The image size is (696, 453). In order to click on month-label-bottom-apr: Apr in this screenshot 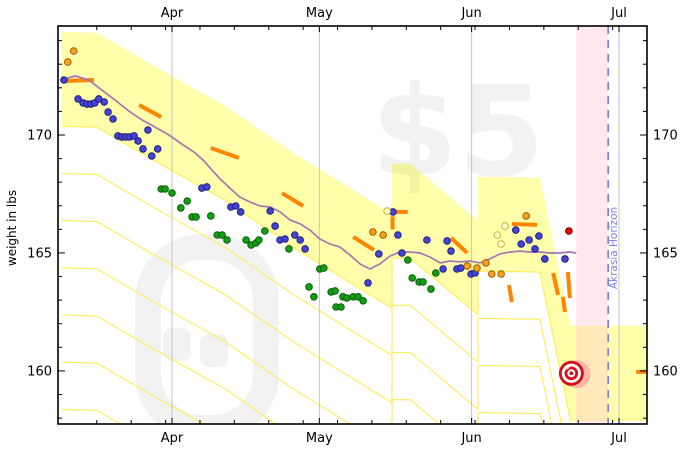, I will do `click(172, 438)`.